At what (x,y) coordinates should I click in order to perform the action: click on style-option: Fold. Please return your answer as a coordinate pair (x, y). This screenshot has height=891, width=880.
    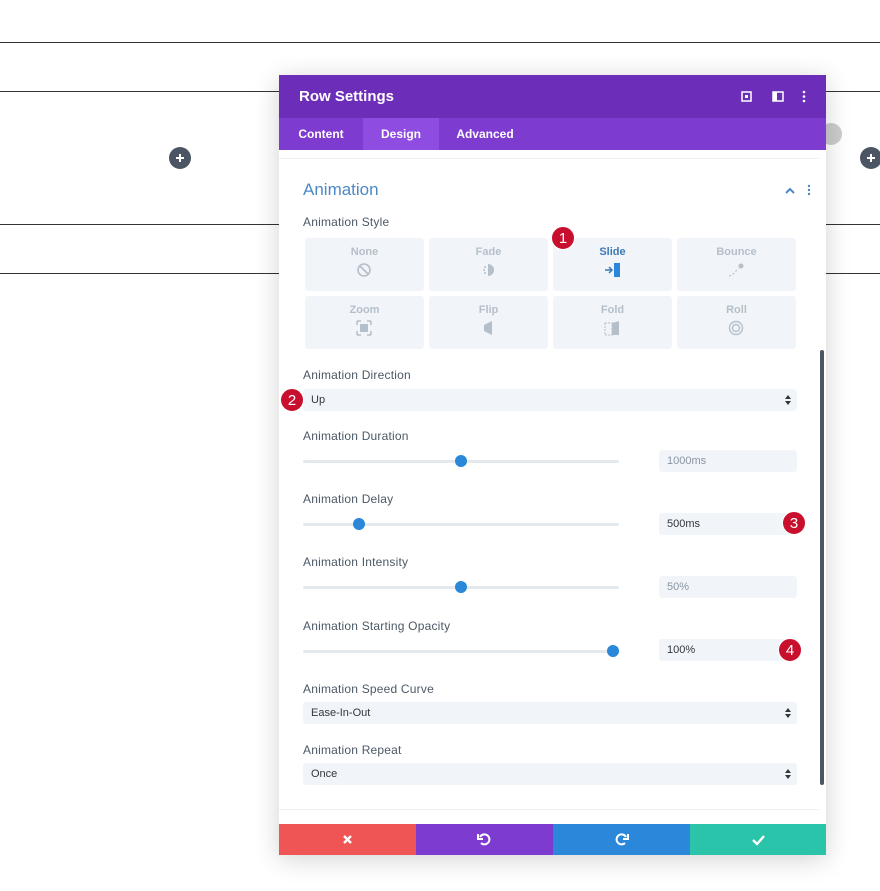
    Looking at the image, I should click on (612, 322).